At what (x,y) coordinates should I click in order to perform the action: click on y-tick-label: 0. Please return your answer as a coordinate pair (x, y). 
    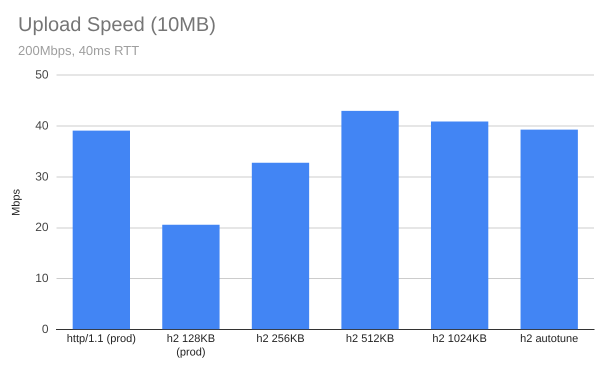
    Looking at the image, I should click on (45, 329).